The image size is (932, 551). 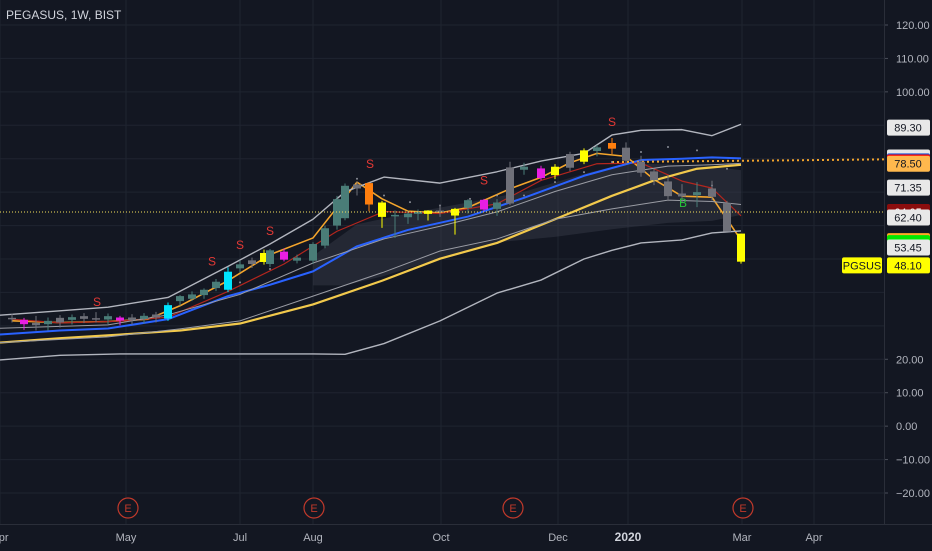 I want to click on earnings-marker: E, so click(x=743, y=508).